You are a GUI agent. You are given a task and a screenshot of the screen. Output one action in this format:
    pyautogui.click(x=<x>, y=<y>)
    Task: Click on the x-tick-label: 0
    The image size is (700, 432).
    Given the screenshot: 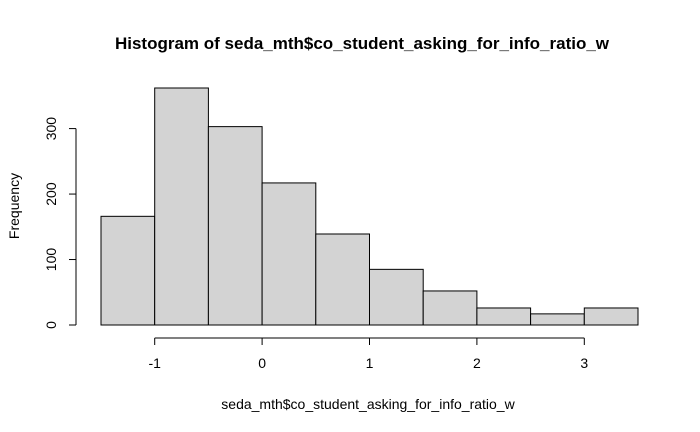 What is the action you would take?
    pyautogui.click(x=262, y=363)
    